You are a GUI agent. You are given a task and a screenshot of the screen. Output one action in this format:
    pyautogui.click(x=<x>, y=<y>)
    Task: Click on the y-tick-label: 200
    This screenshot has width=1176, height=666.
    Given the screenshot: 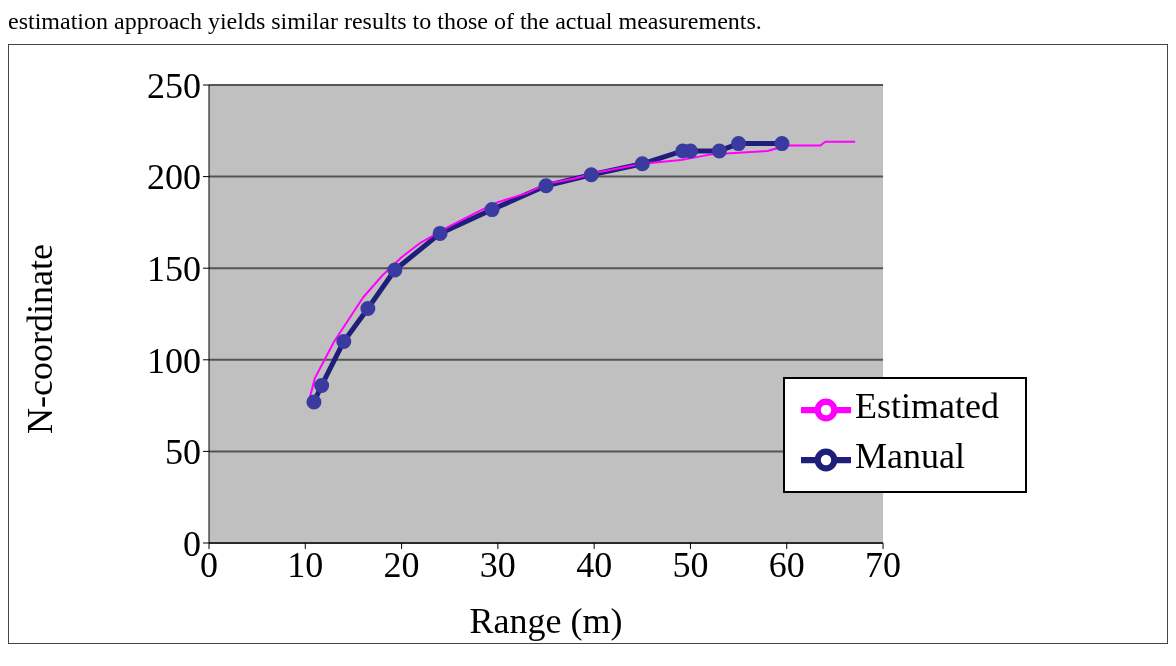 What is the action you would take?
    pyautogui.click(x=174, y=177)
    